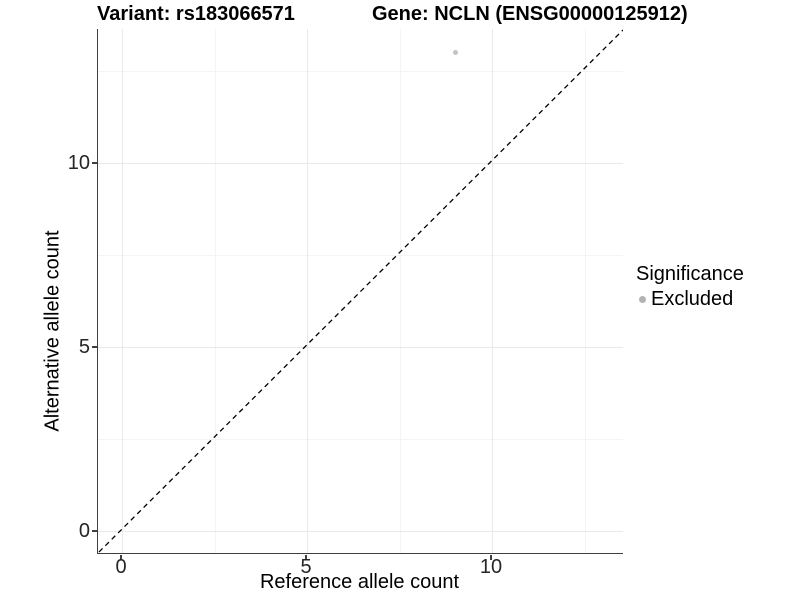 Image resolution: width=800 pixels, height=600 pixels. What do you see at coordinates (530, 14) in the screenshot?
I see `plot-title-gene: Gene: NCLN (ENSG00000125912)` at bounding box center [530, 14].